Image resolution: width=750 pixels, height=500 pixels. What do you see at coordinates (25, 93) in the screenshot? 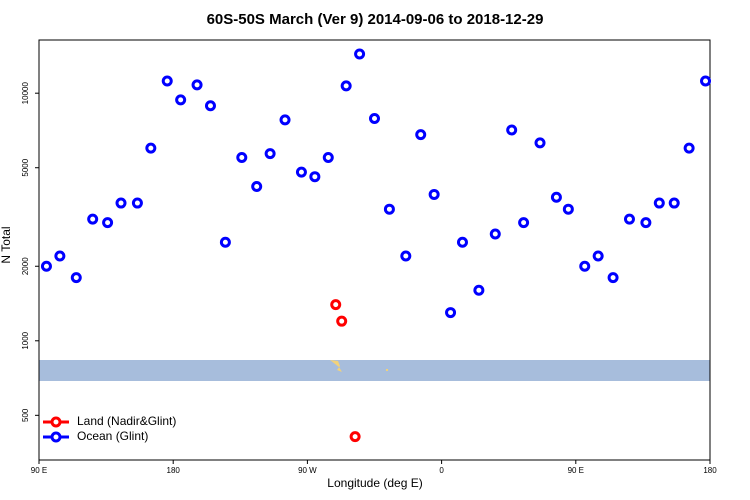
I see `y-tick-label: 10000` at bounding box center [25, 93].